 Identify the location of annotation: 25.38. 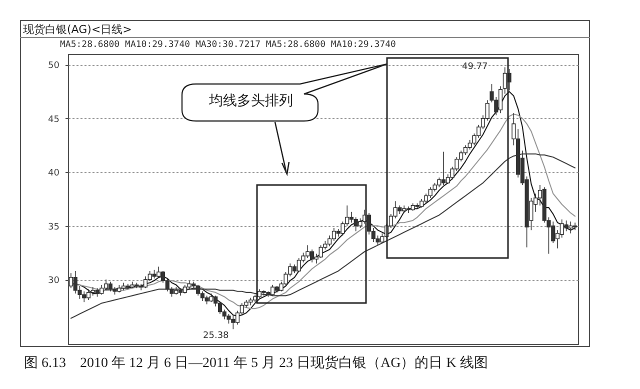
(216, 336).